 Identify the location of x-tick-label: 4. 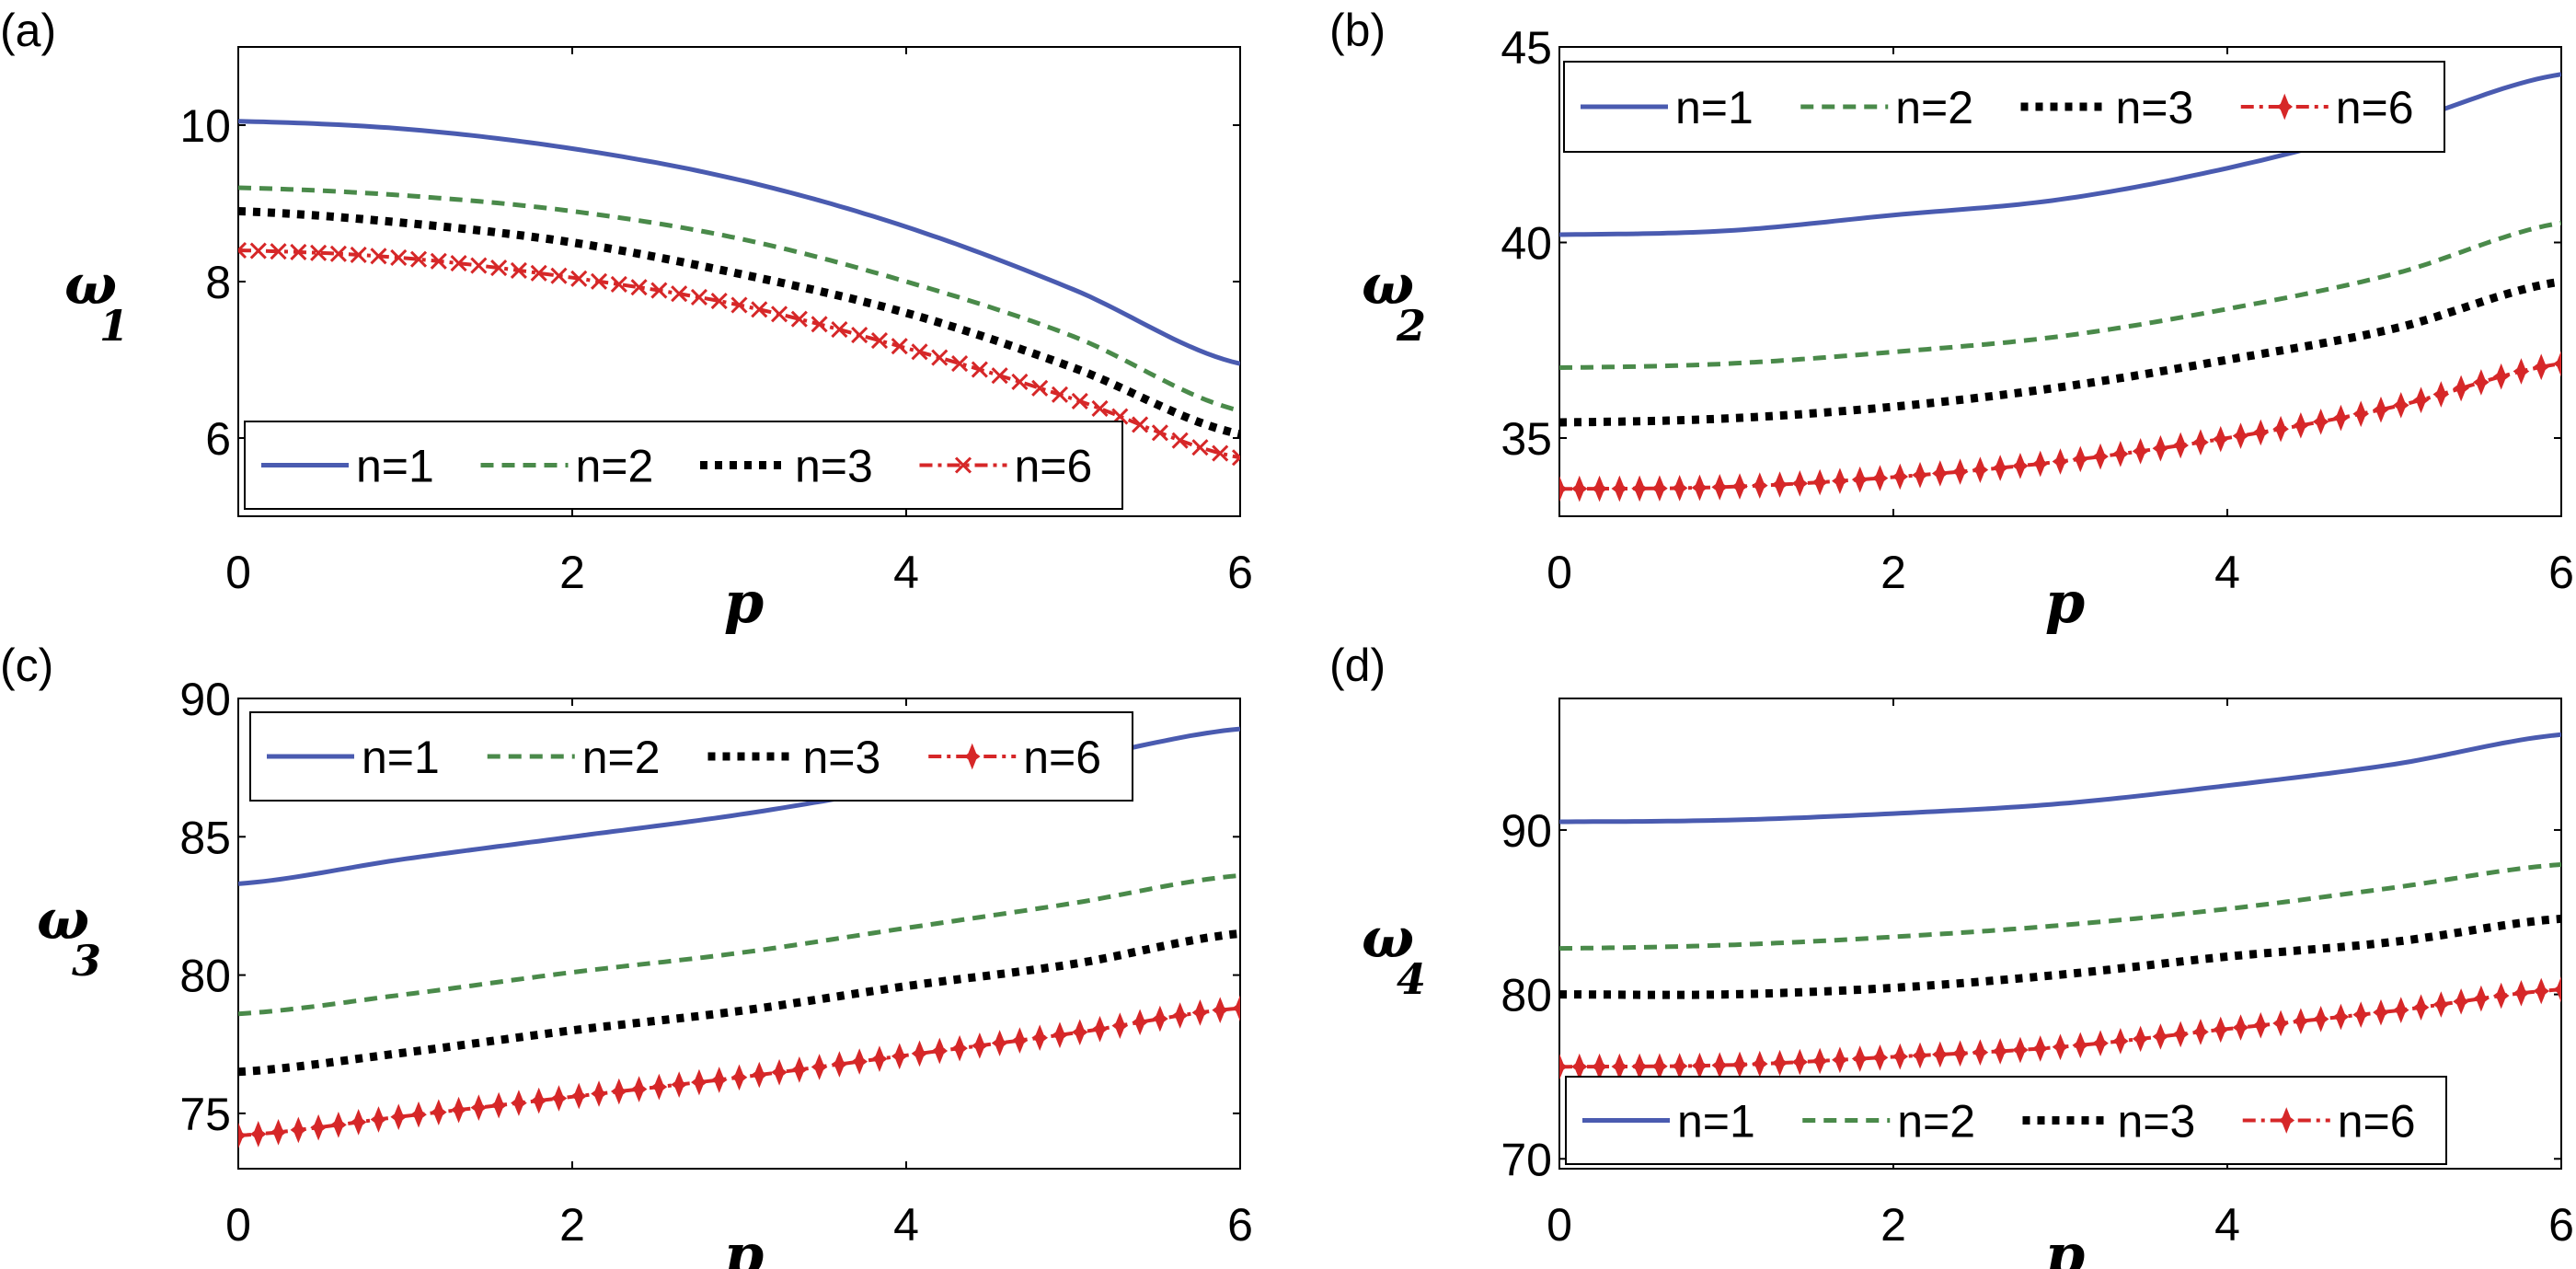
(906, 1225).